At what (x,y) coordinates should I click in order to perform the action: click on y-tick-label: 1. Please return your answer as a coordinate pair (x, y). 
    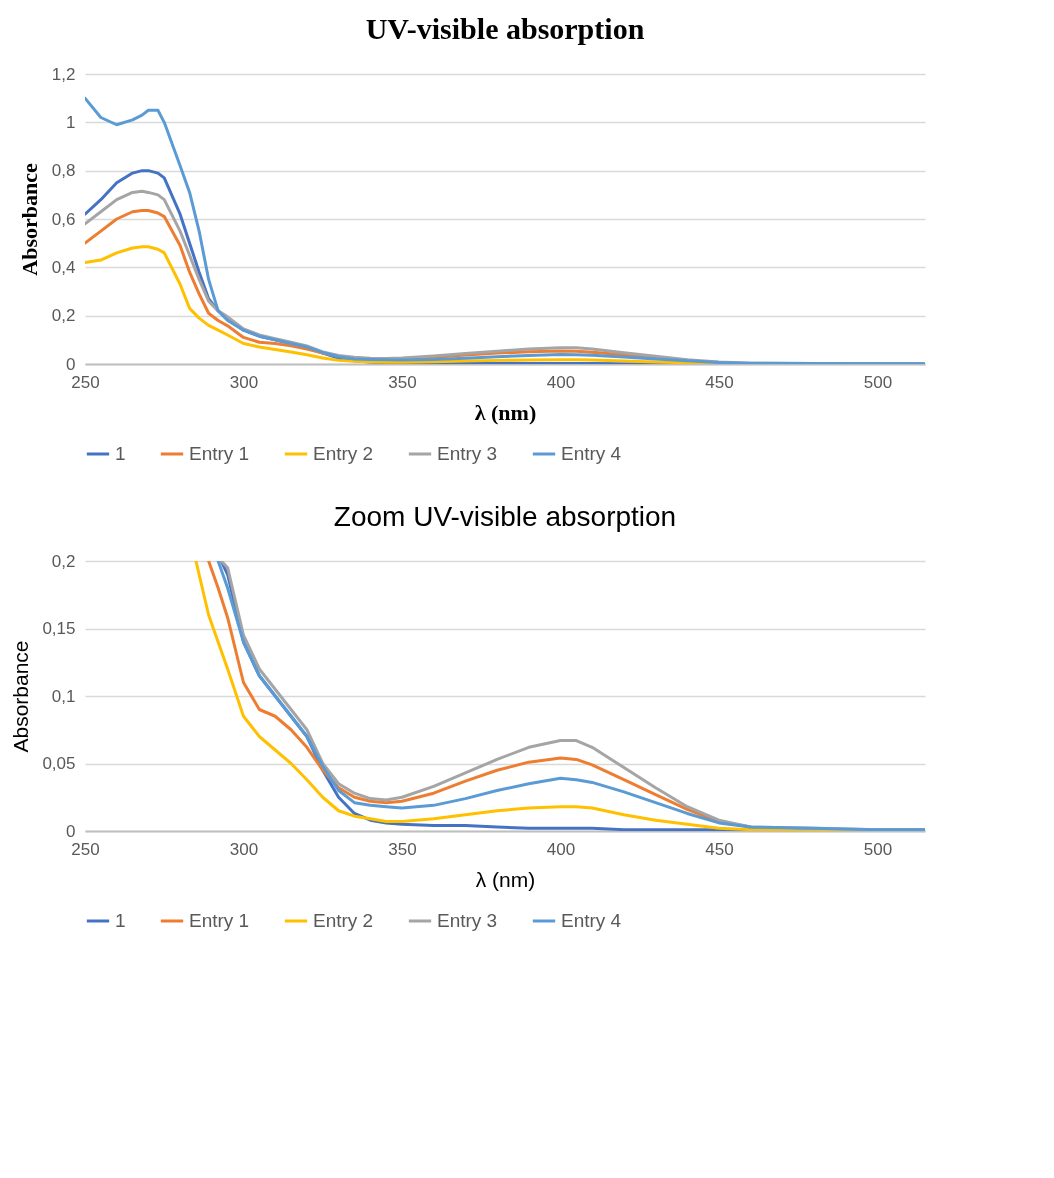
    Looking at the image, I should click on (71, 122).